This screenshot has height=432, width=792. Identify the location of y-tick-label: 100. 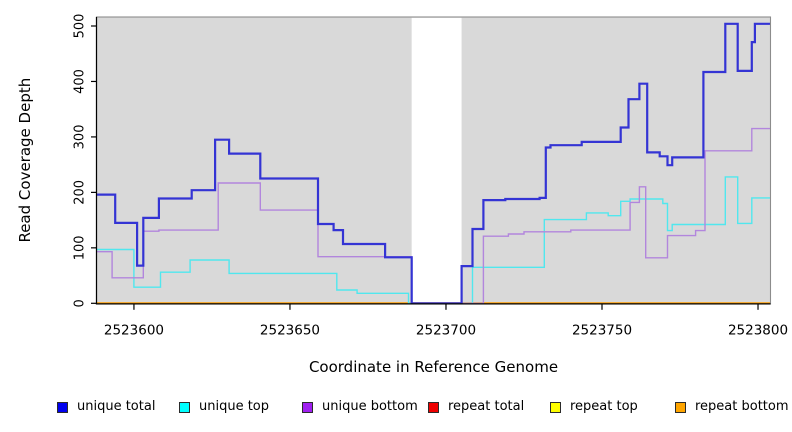
(80, 247).